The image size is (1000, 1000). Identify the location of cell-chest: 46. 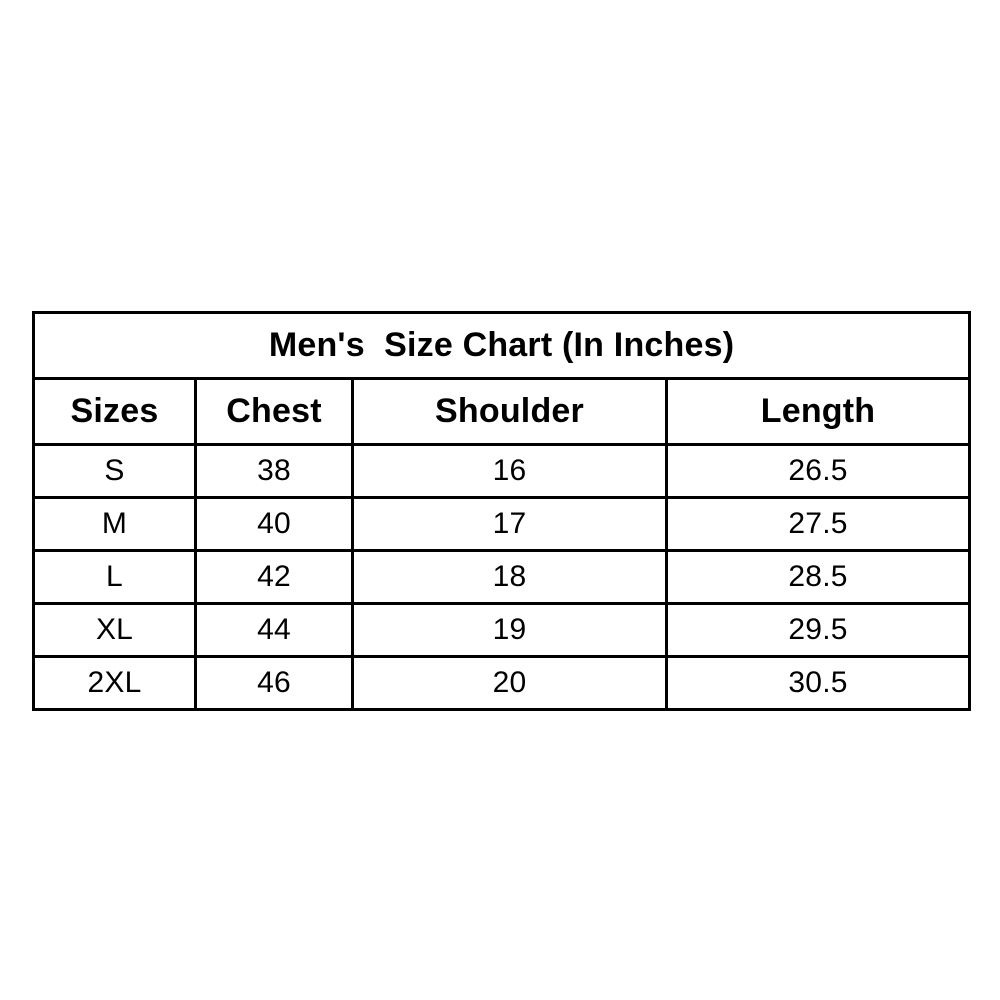
(274, 683).